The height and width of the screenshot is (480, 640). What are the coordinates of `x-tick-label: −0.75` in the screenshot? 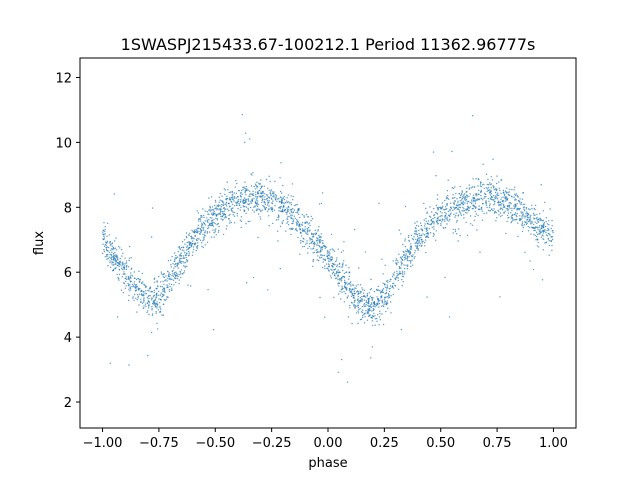 It's located at (159, 443).